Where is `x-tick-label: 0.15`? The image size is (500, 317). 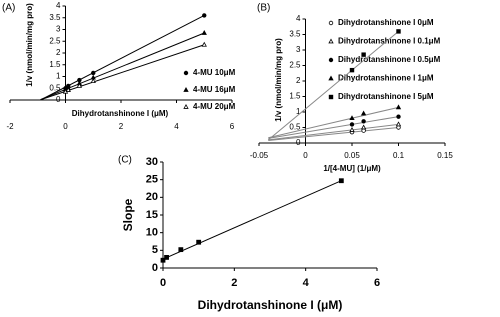 x-tick-label: 0.15 is located at coordinates (445, 155).